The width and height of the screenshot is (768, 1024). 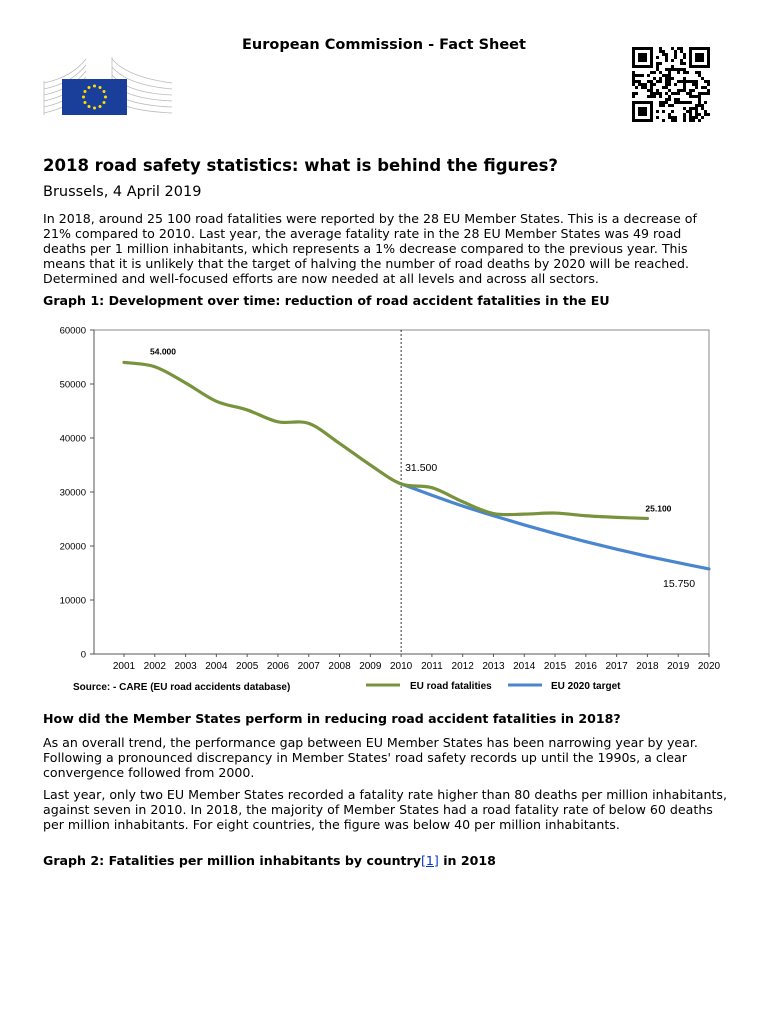 What do you see at coordinates (384, 45) in the screenshot?
I see `header-title: European Commission - Fact Sheet` at bounding box center [384, 45].